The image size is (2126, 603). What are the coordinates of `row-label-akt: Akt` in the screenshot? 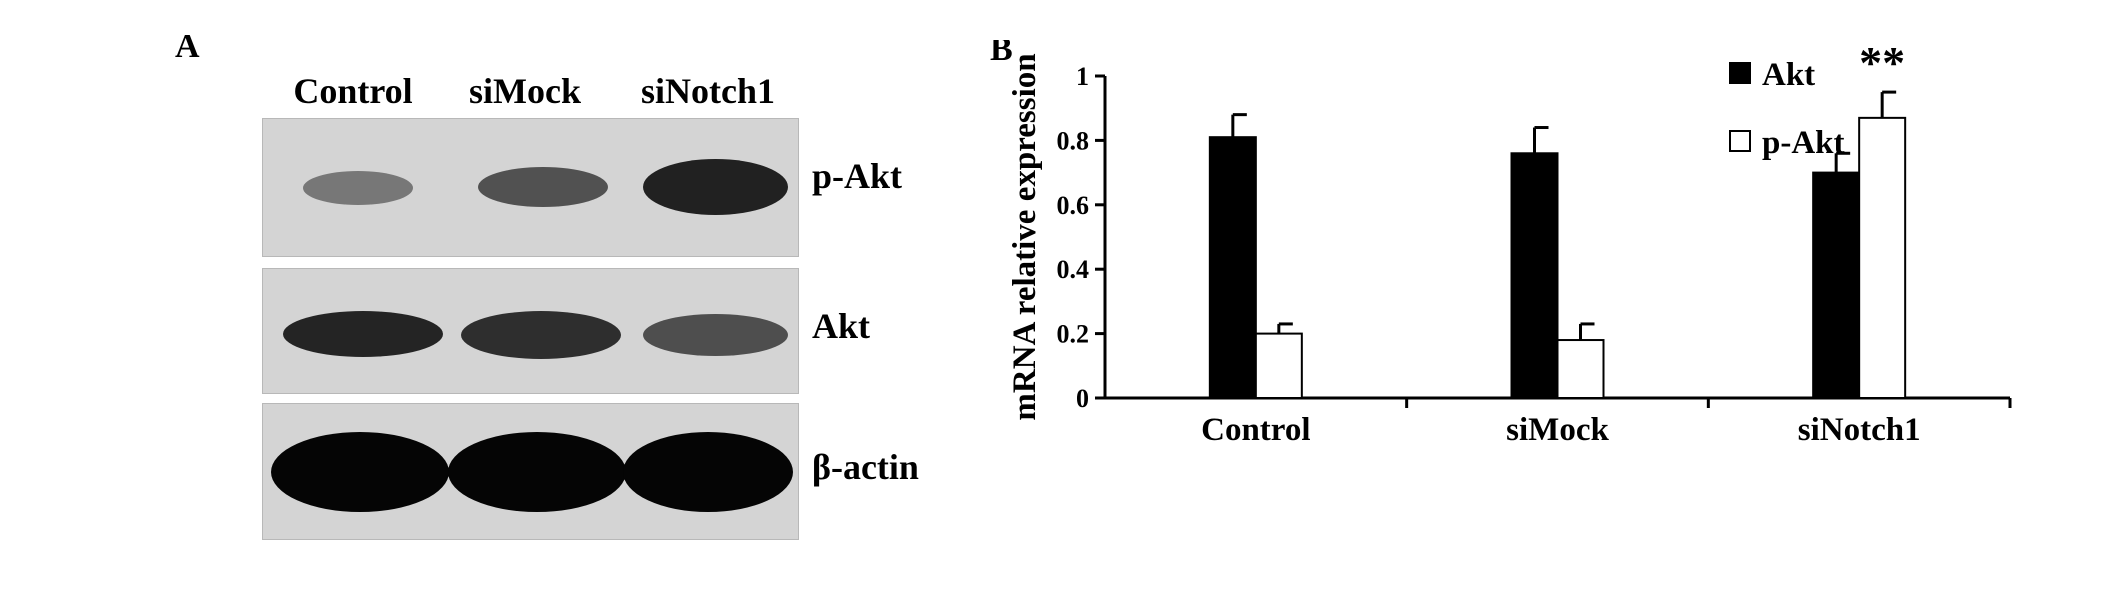 It's located at (841, 326).